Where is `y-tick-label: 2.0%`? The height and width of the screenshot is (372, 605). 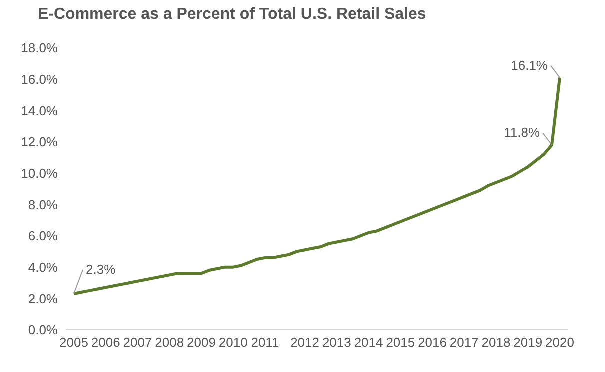
y-tick-label: 2.0% is located at coordinates (43, 298).